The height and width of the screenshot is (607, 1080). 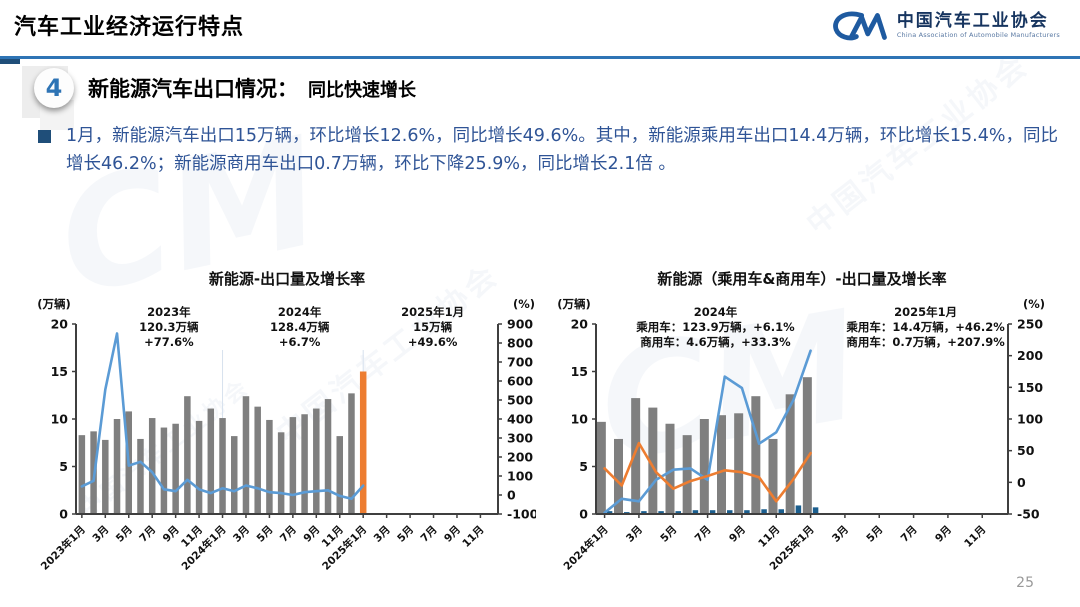 I want to click on annotation-line: 商用车：4.6万辆，+33.3%, so click(x=715, y=342).